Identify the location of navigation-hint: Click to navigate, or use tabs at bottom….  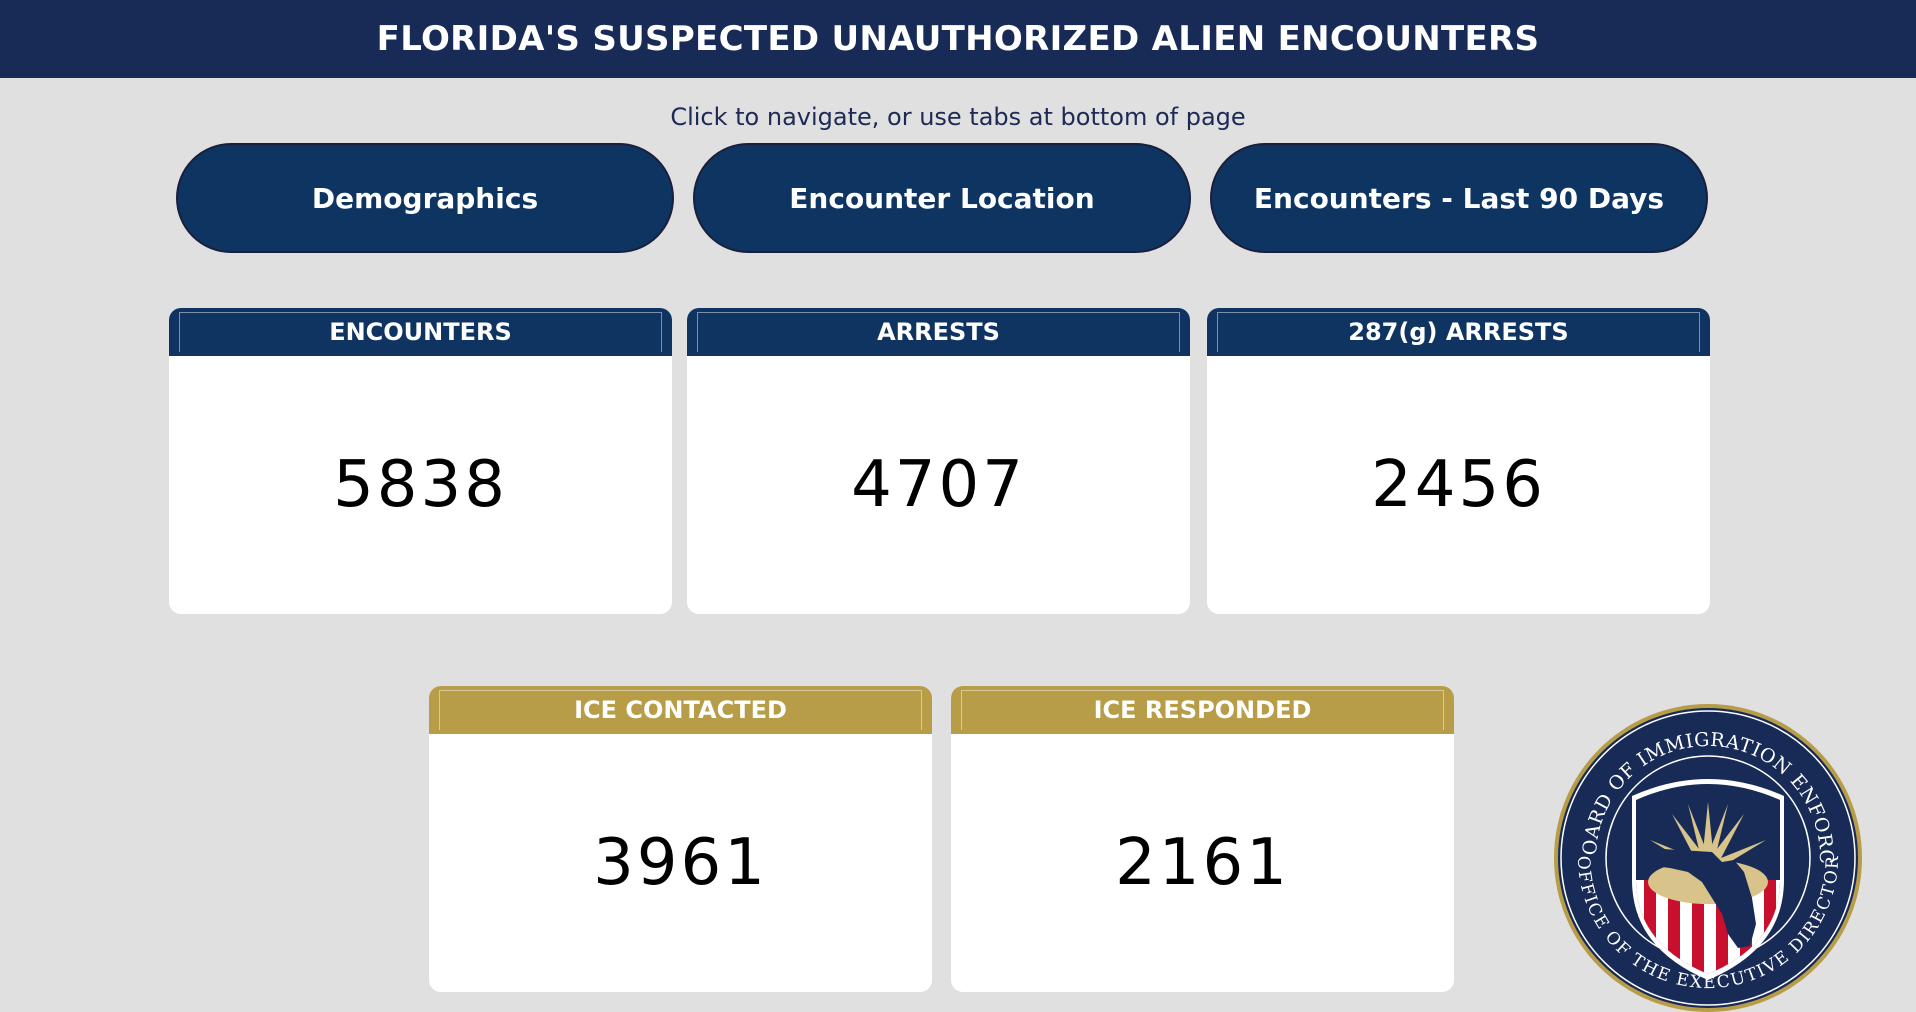
(958, 117).